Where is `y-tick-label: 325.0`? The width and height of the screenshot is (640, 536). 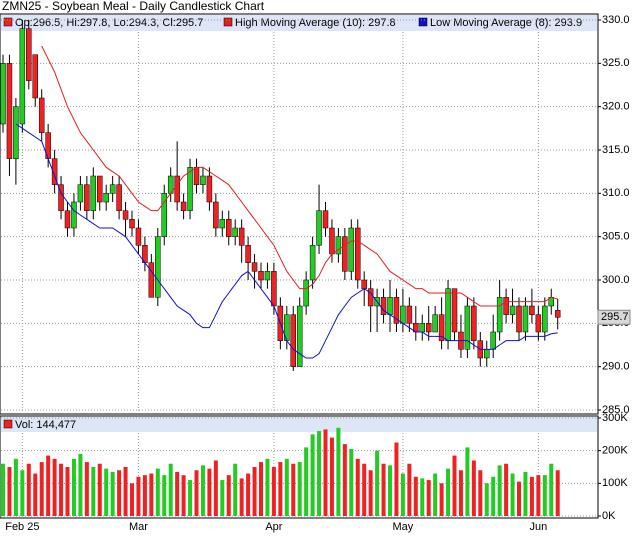 y-tick-label: 325.0 is located at coordinates (616, 63).